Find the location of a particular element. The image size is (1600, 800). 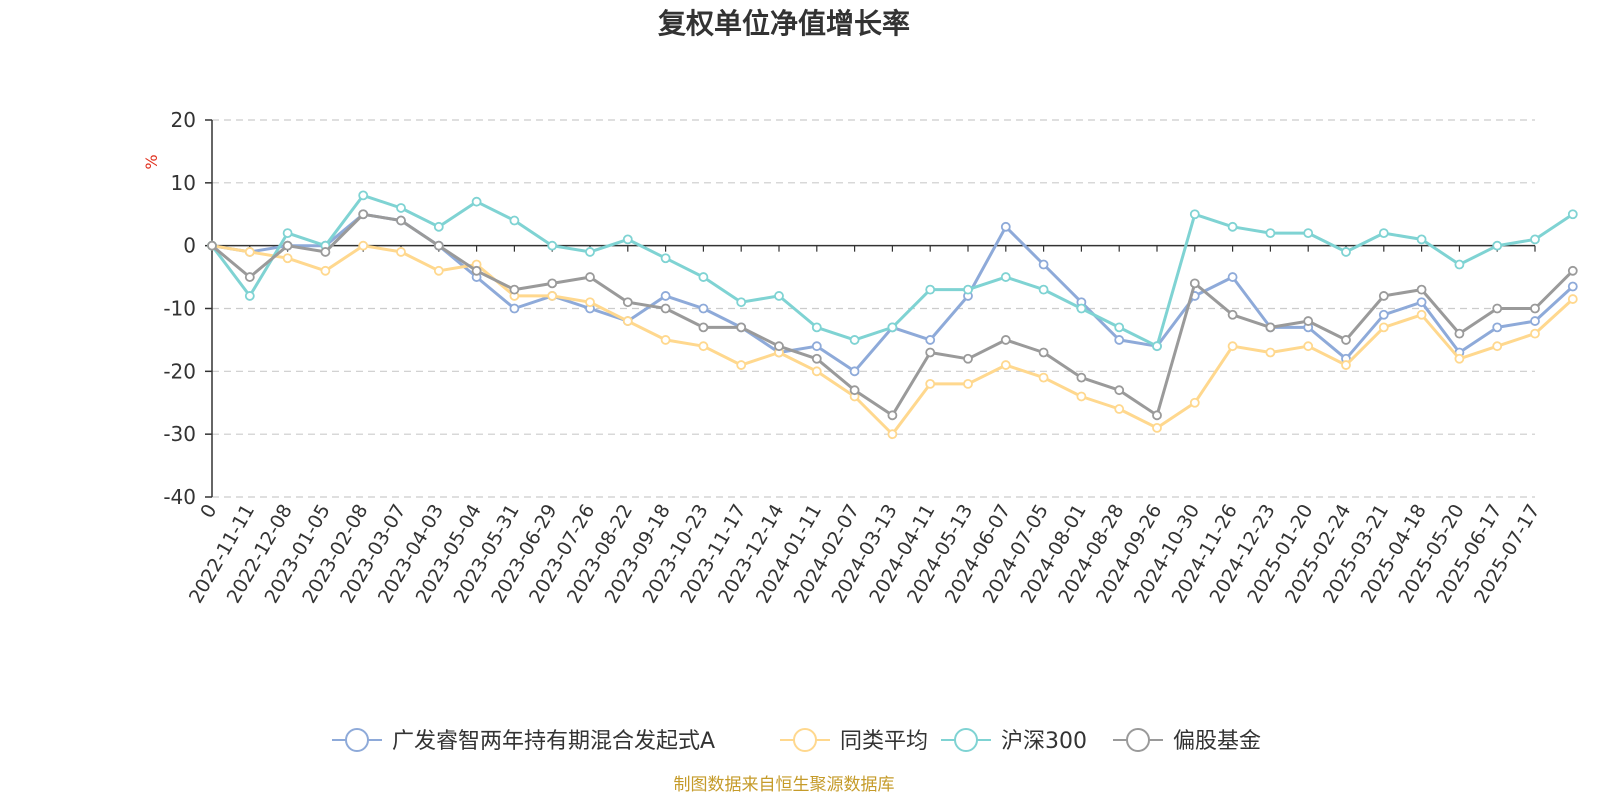

chart-title: 复权单位净值增长率 is located at coordinates (784, 23).